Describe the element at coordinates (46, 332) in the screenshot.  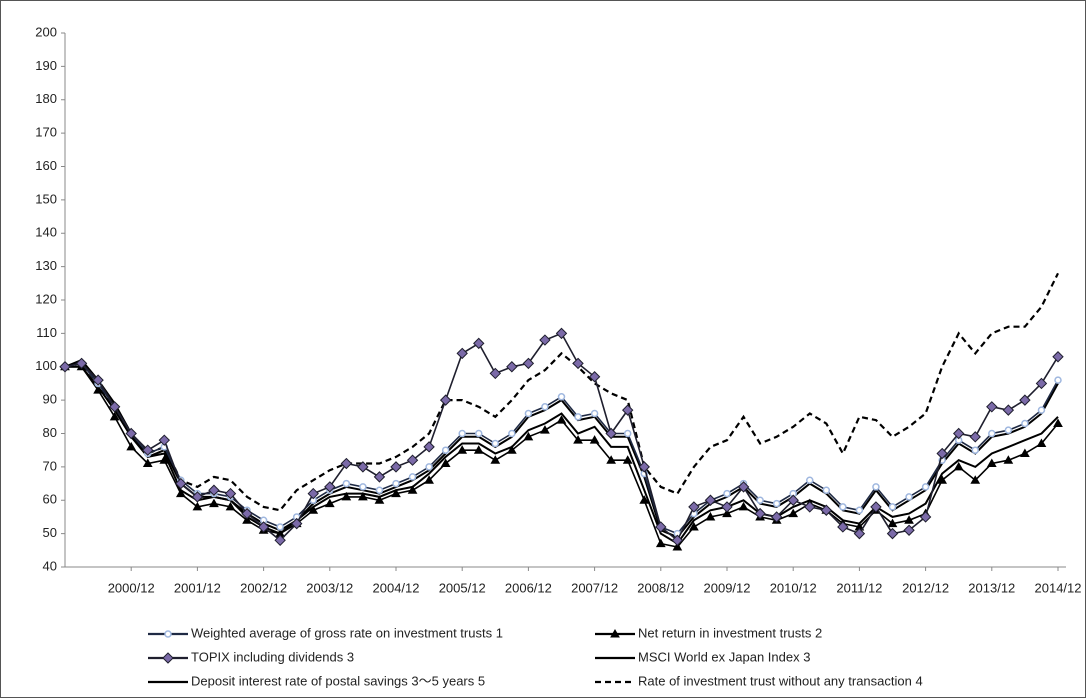
I see `y-tick-label: 110` at that location.